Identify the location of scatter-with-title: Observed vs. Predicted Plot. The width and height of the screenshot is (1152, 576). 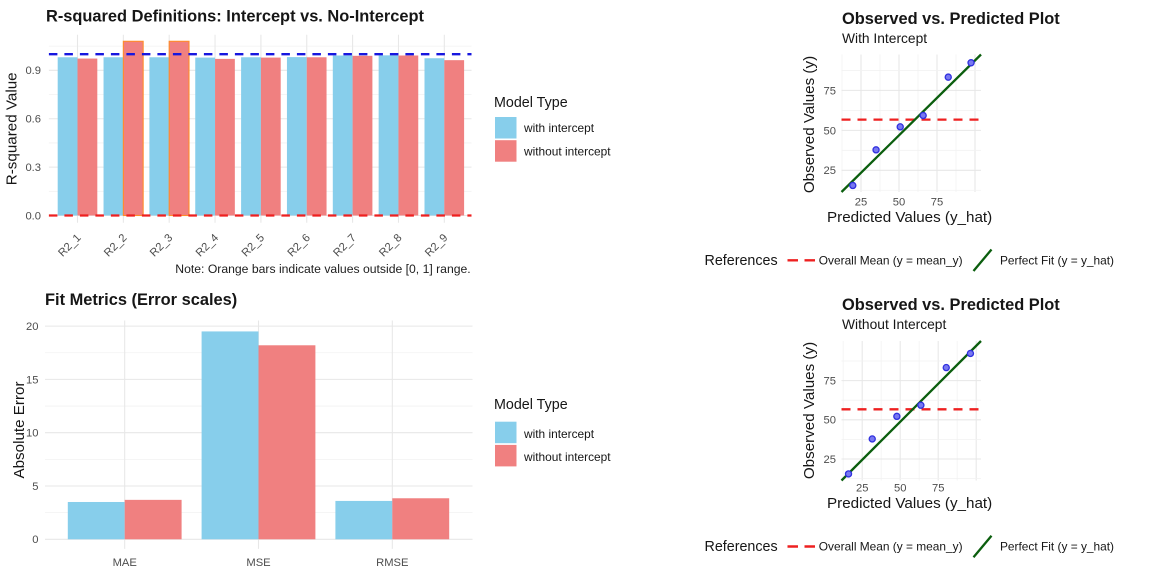
(951, 19).